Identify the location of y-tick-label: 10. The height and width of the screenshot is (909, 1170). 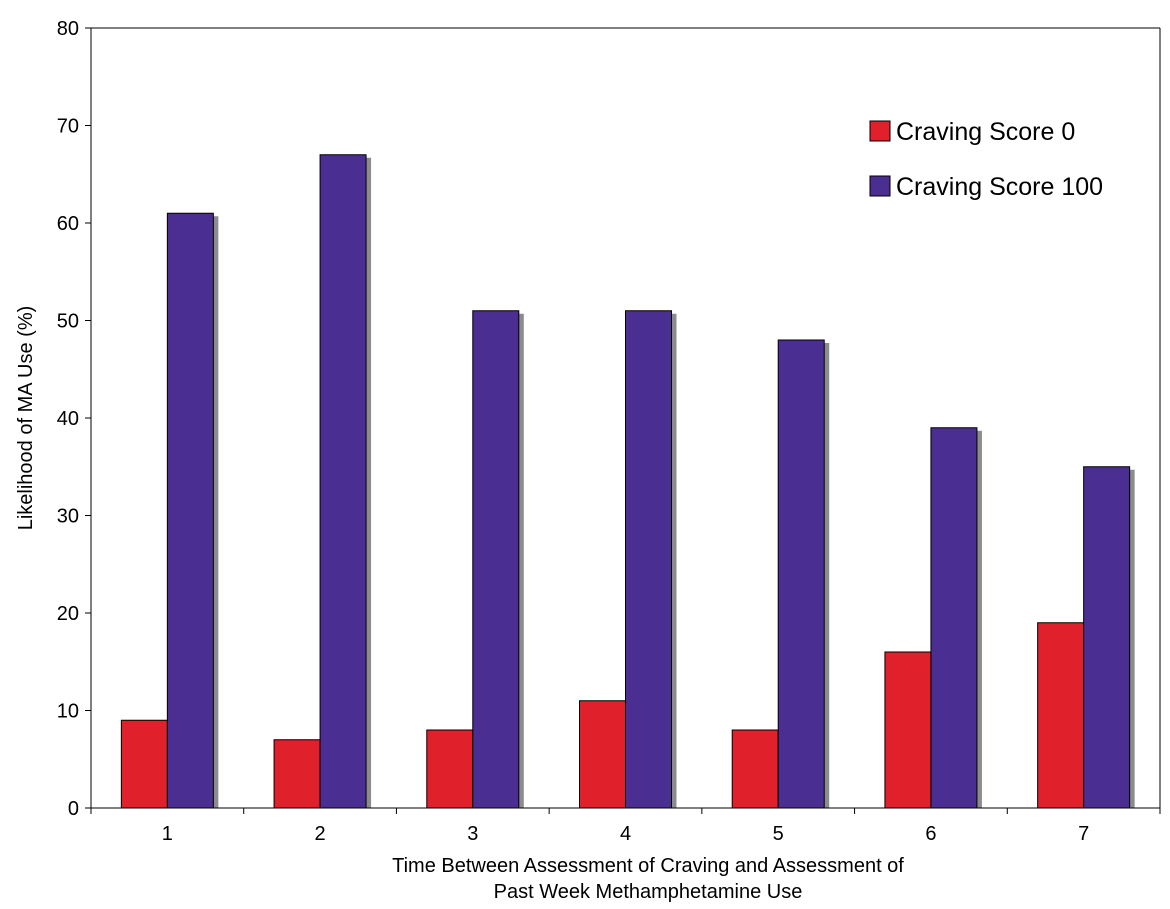
(68, 712).